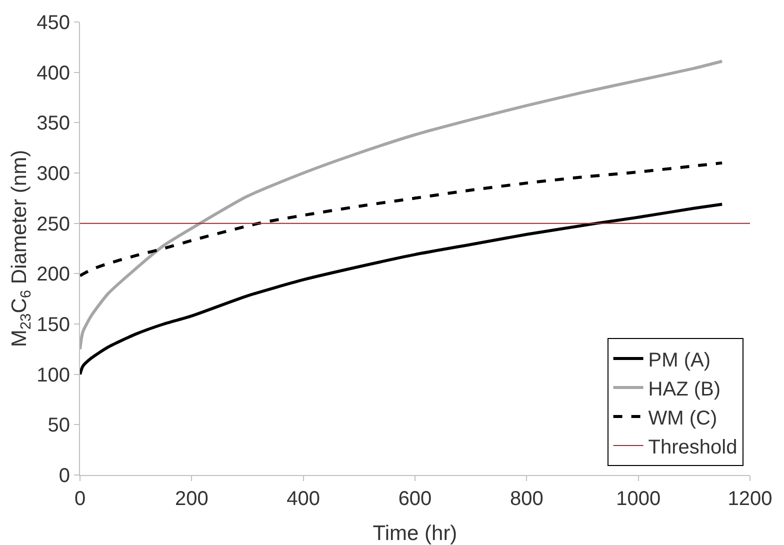  Describe the element at coordinates (684, 389) in the screenshot. I see `legend-label: HAZ (B)` at that location.